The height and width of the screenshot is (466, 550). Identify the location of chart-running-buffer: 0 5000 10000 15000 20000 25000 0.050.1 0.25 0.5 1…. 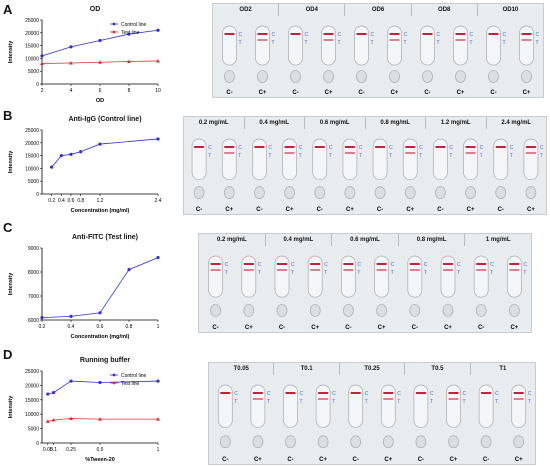
(84, 416).